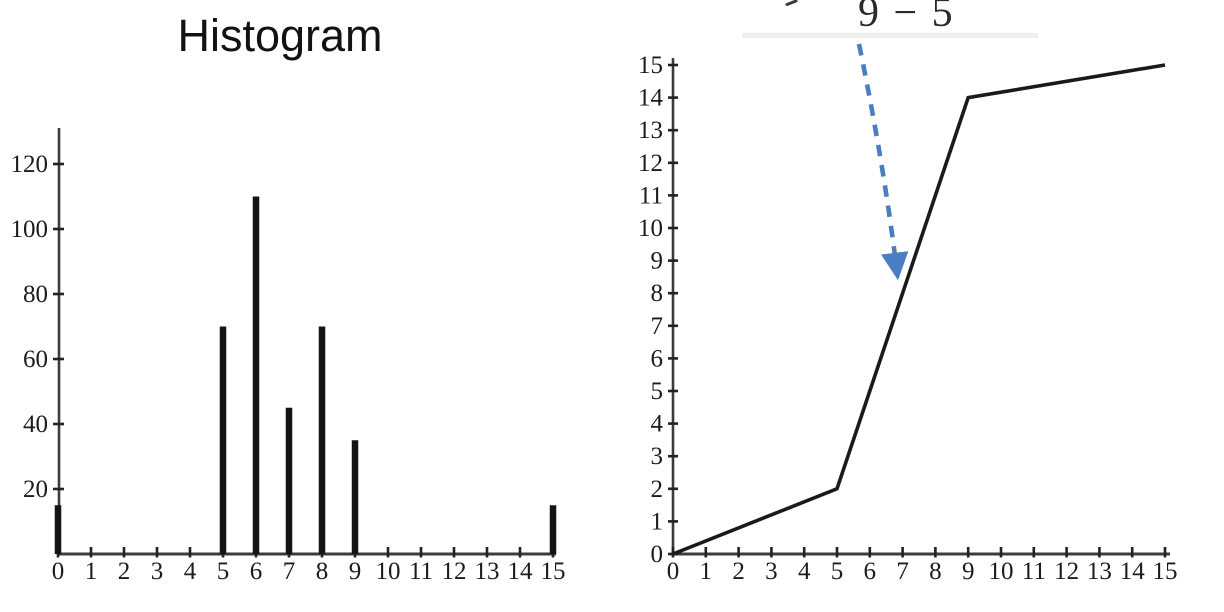  Describe the element at coordinates (35, 489) in the screenshot. I see `tick-label: 20` at that location.